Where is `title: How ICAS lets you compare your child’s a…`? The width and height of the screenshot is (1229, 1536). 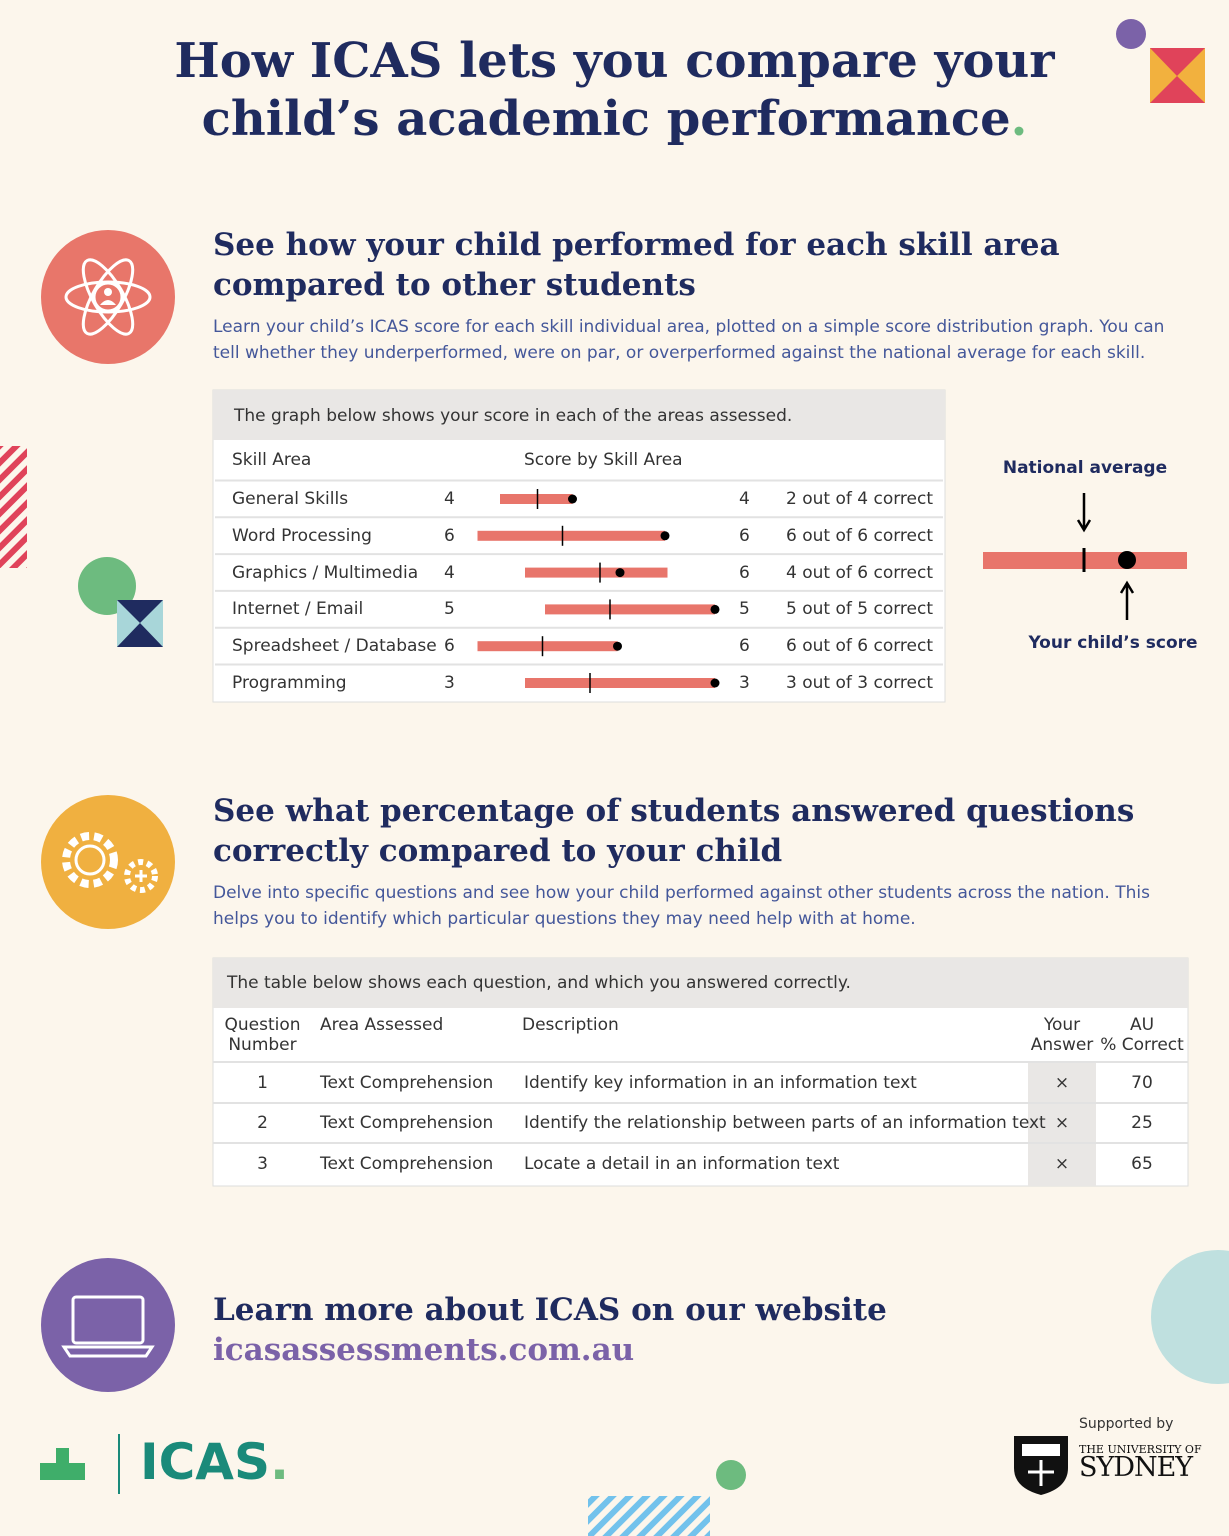
title: How ICAS lets you compare your child’s a… is located at coordinates (614, 90).